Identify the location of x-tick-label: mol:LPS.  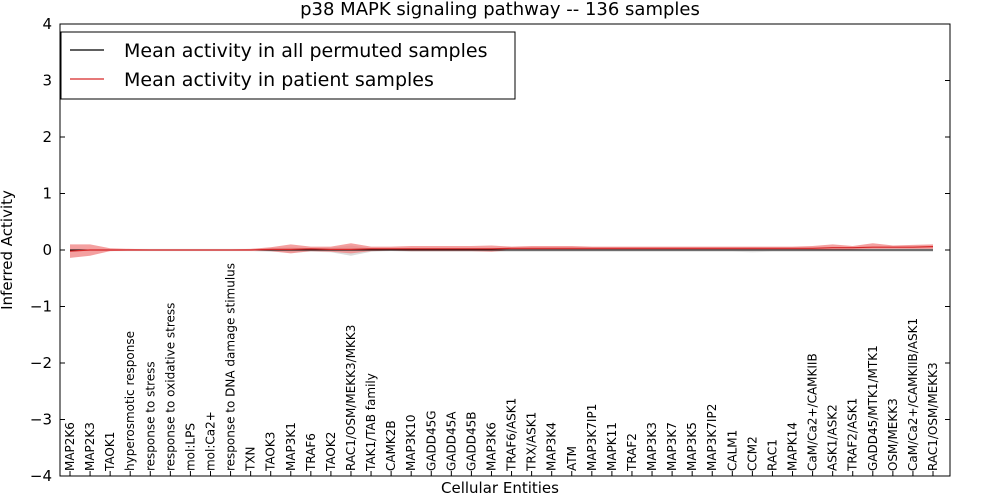
(190, 447).